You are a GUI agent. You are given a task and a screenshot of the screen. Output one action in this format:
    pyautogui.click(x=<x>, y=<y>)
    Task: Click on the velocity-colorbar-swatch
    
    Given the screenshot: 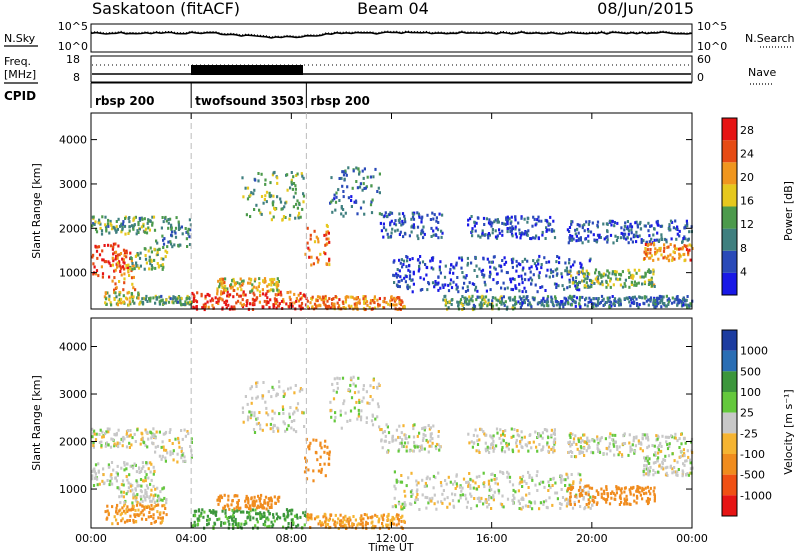 What is the action you would take?
    pyautogui.click(x=729, y=340)
    